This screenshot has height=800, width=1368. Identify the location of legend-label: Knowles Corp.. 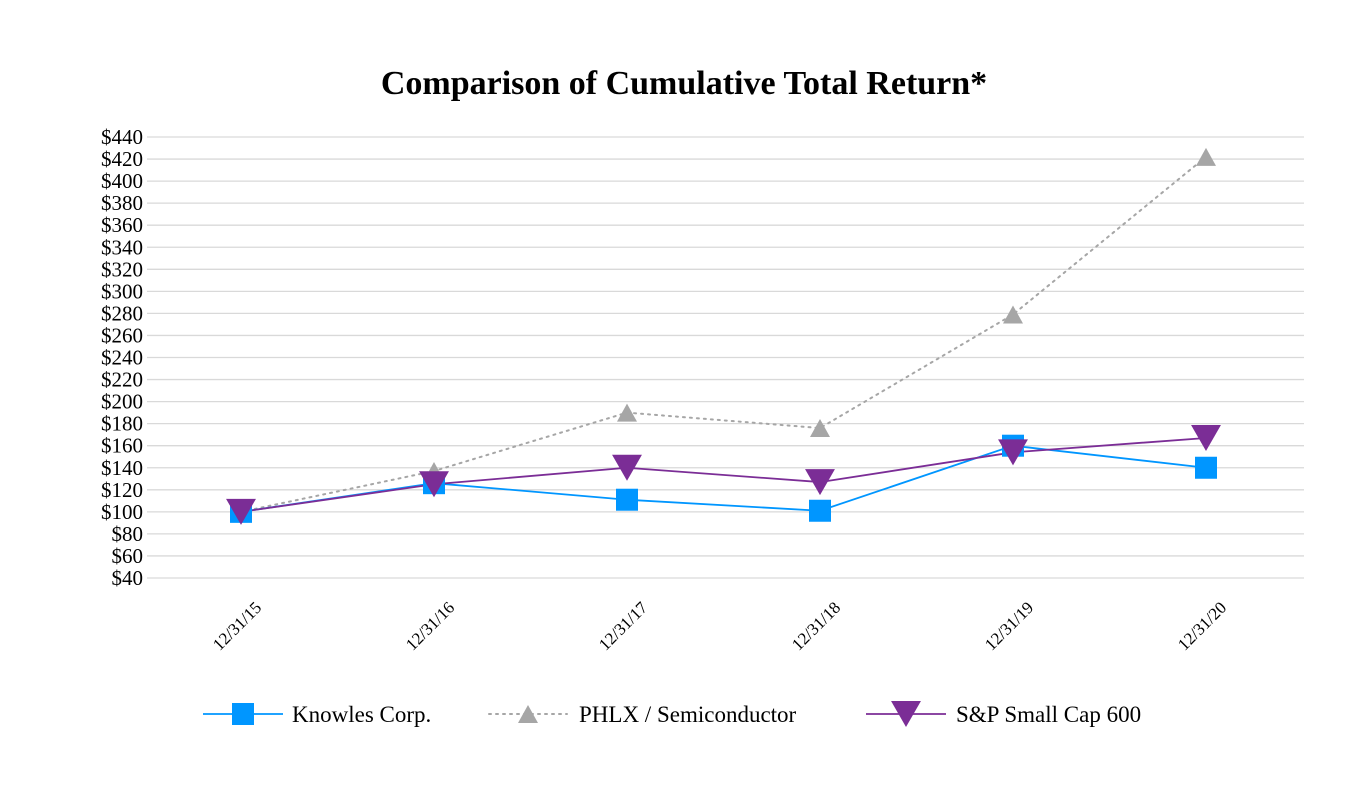
(361, 714).